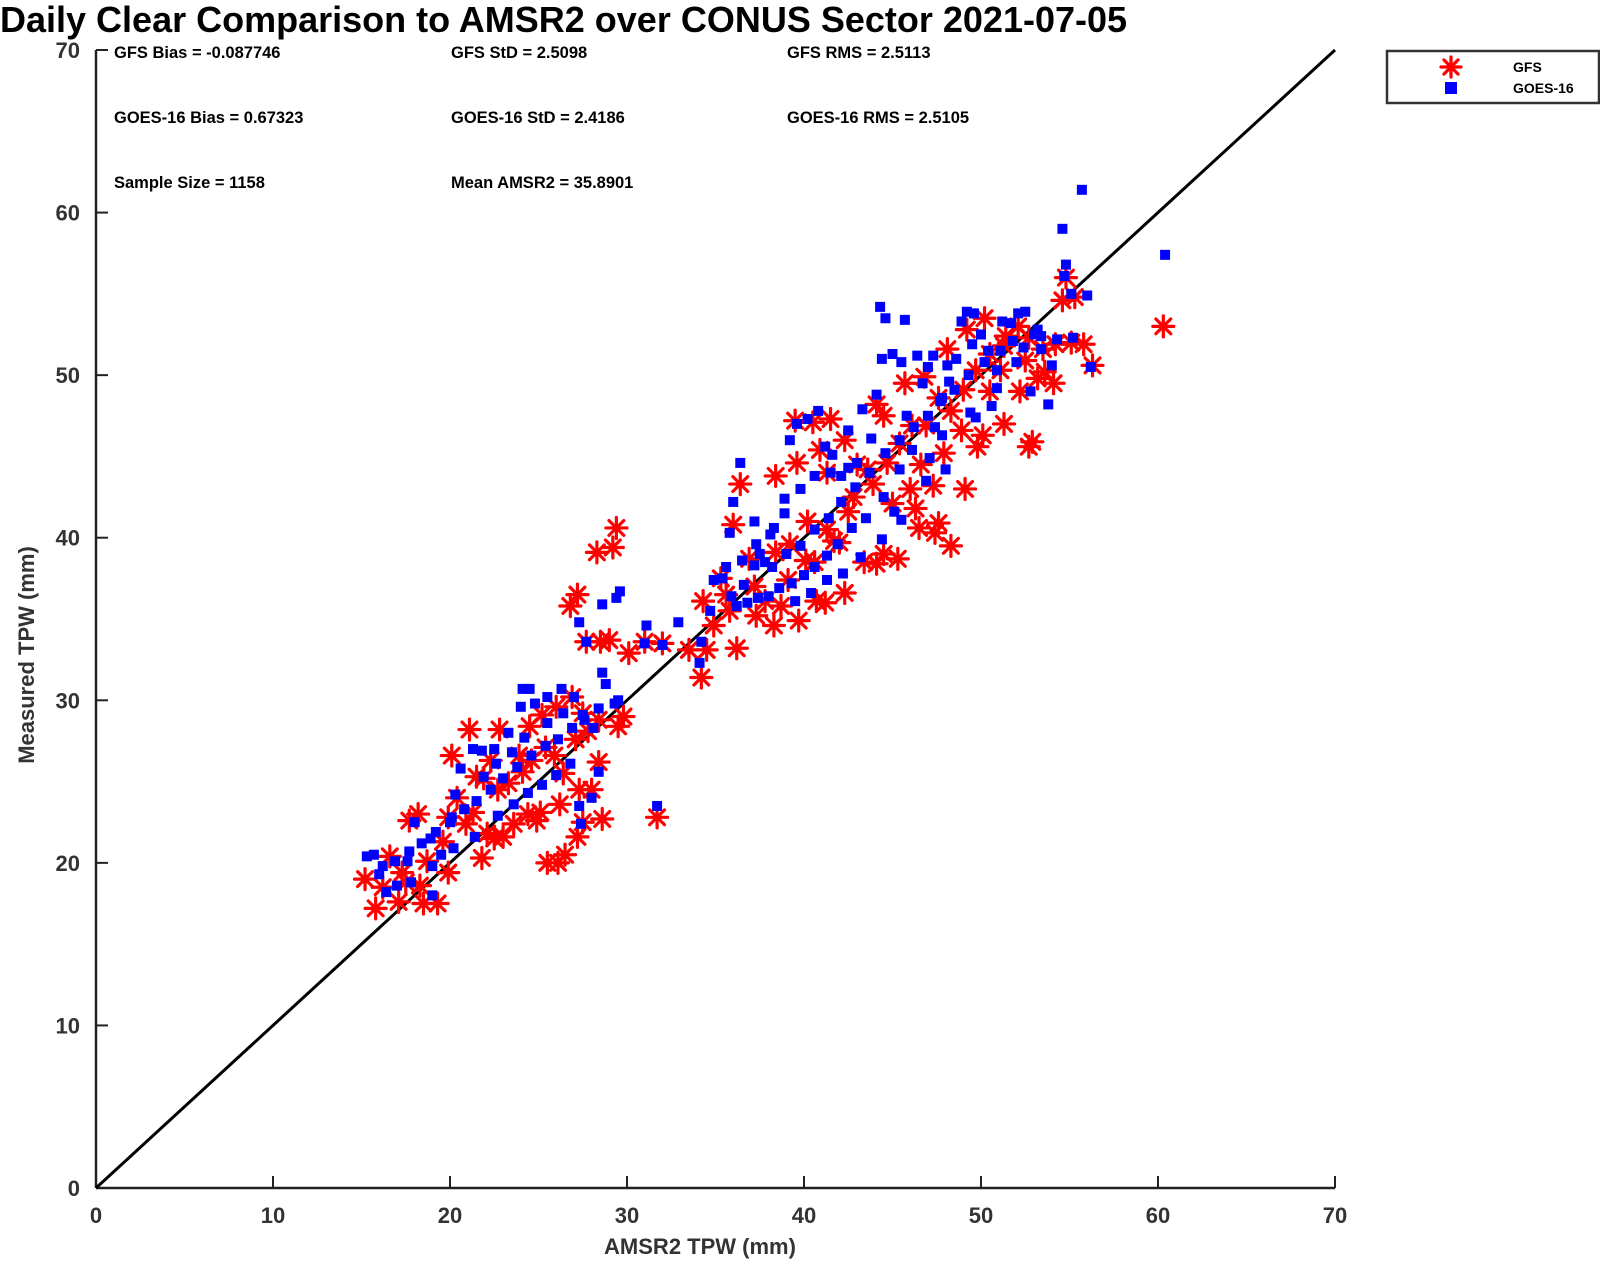  I want to click on stat-text: GFS RMS = 2.5113, so click(859, 53).